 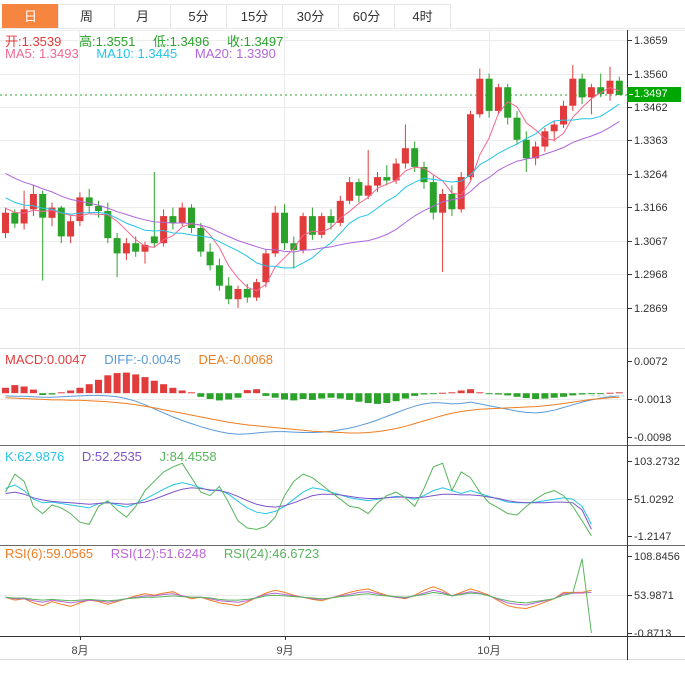 What do you see at coordinates (627, 345) in the screenshot?
I see `y-axis-line` at bounding box center [627, 345].